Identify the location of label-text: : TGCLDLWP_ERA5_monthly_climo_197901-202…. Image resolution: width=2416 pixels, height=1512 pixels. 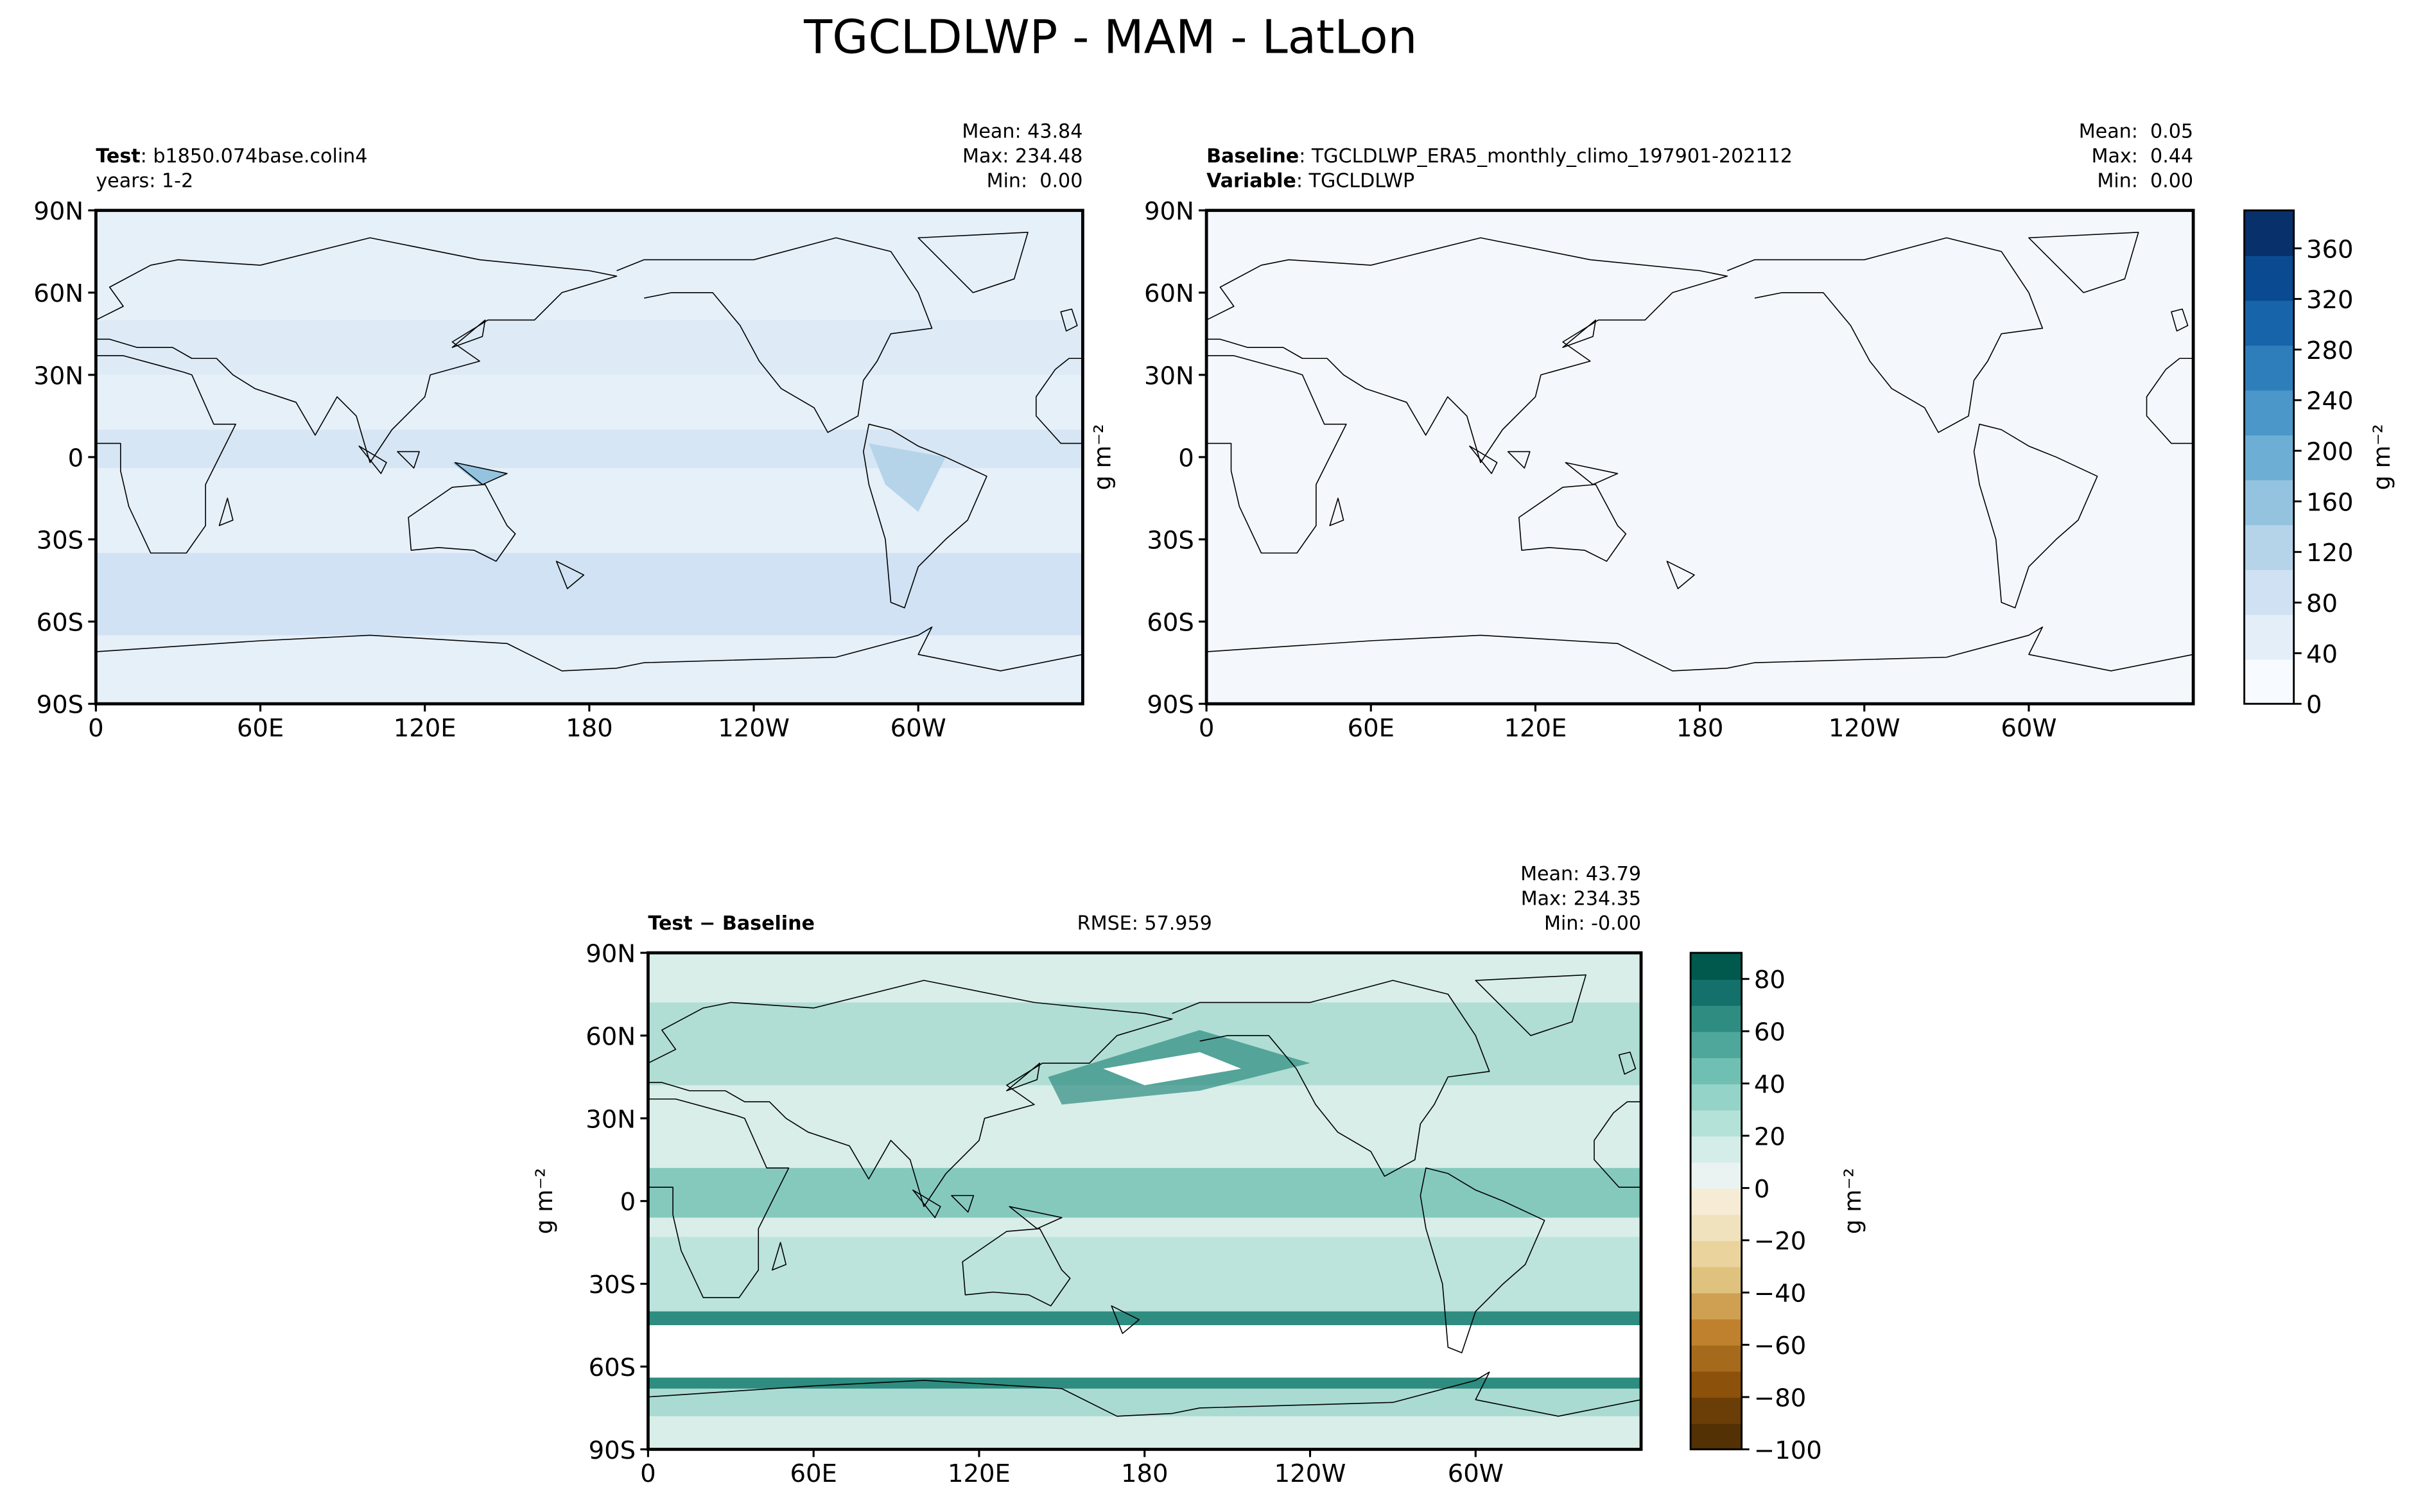
(1546, 156).